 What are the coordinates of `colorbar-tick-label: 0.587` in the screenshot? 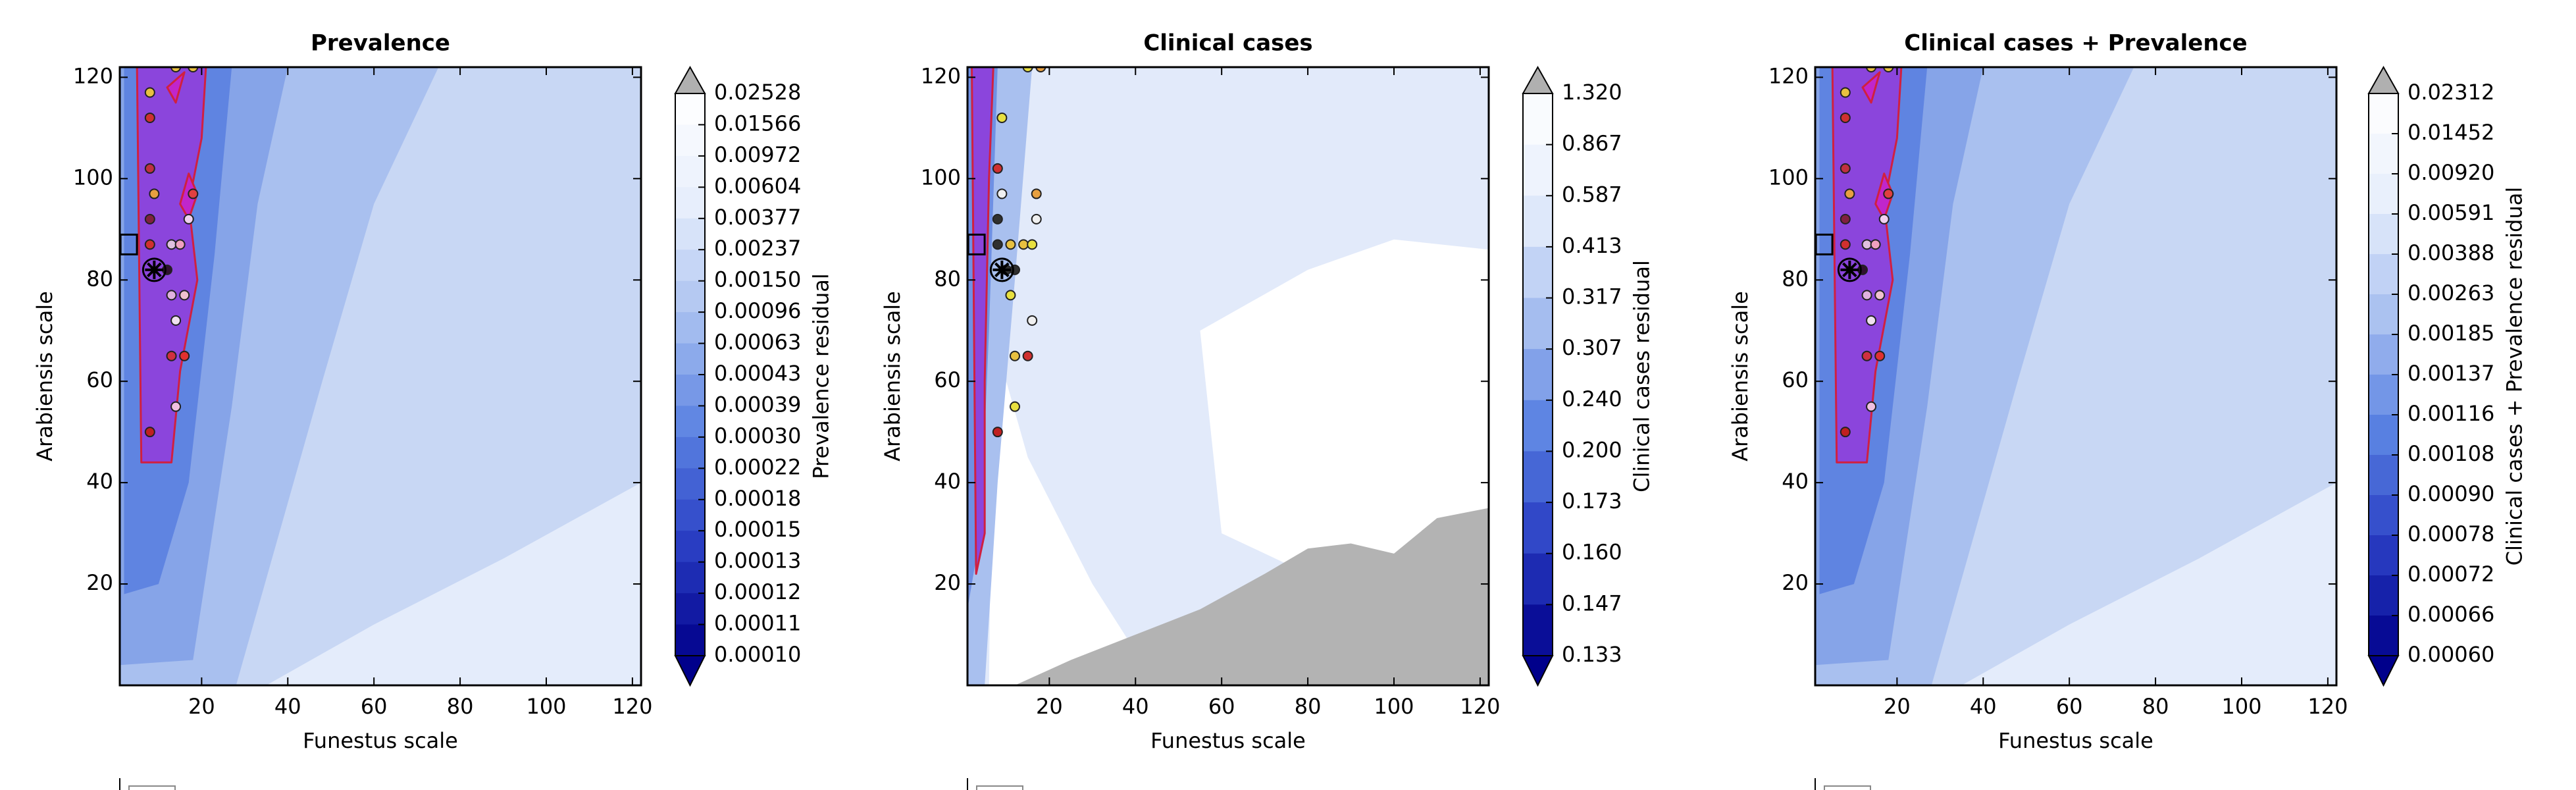 It's located at (1592, 195).